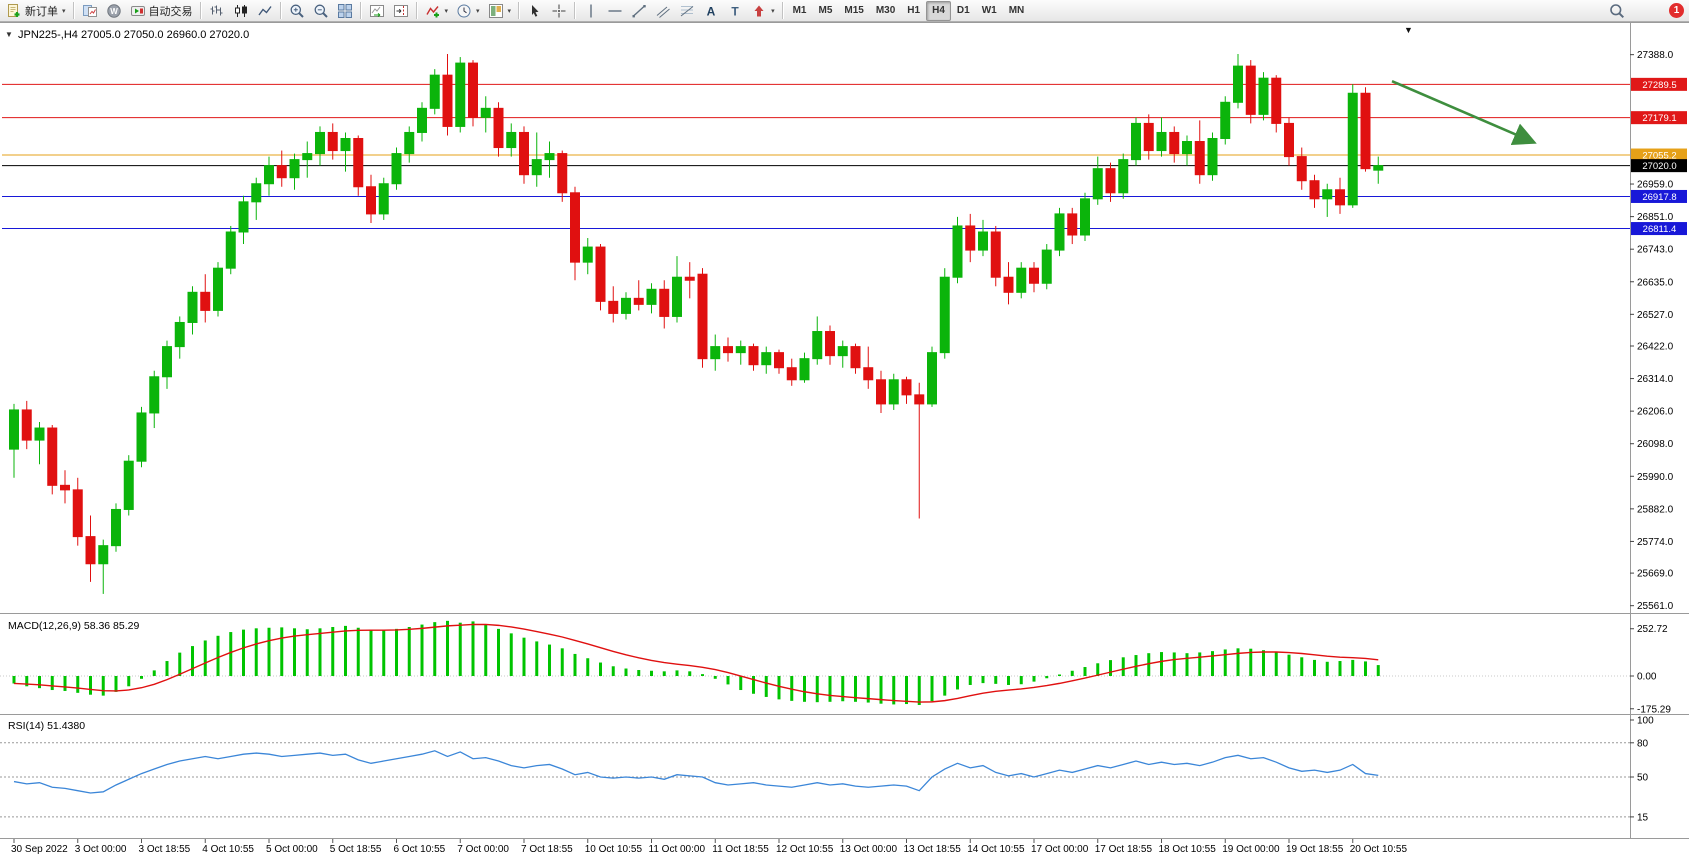  Describe the element at coordinates (9, 34) in the screenshot. I see `chart-menu-icon: ▼` at that location.